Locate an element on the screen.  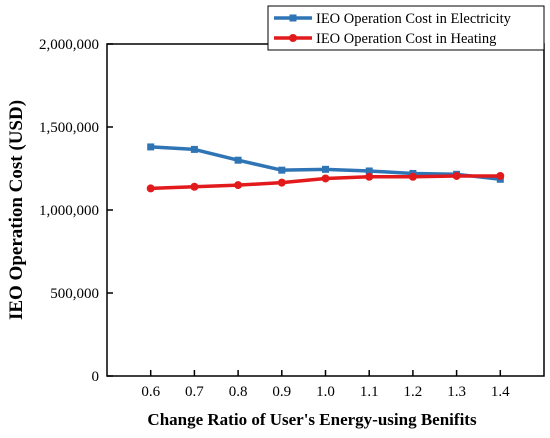
legend-box is located at coordinates (406, 28).